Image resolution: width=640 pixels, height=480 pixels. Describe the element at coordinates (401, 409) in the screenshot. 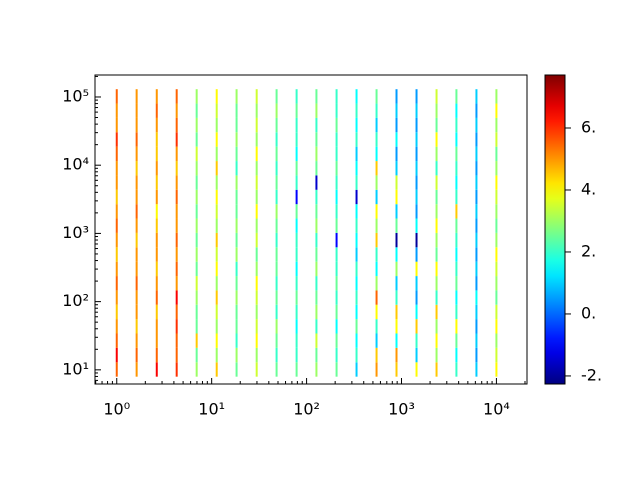

I see `x-tick-label: 10³` at that location.